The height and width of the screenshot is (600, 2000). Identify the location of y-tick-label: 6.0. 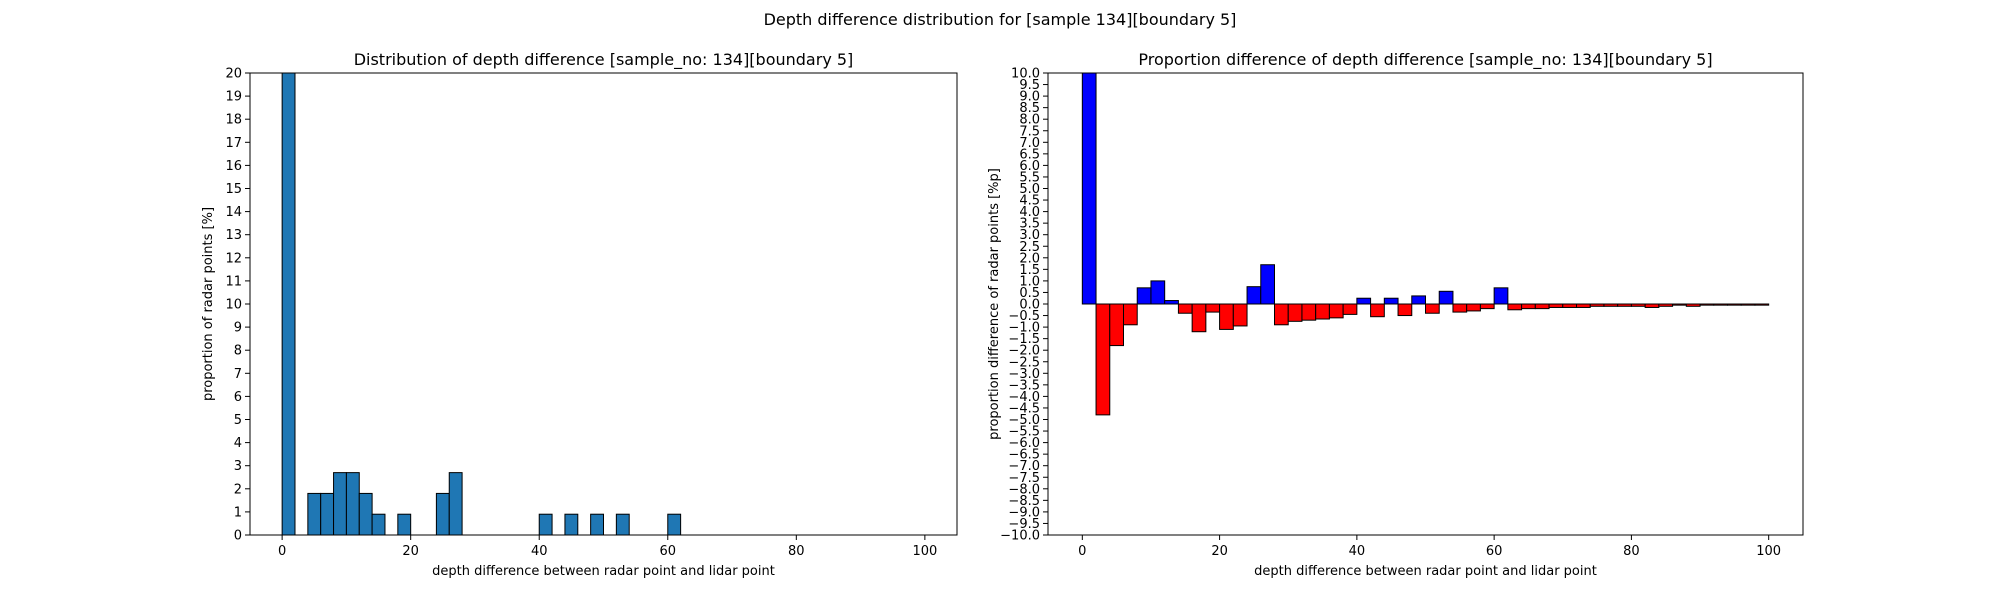
(1029, 166).